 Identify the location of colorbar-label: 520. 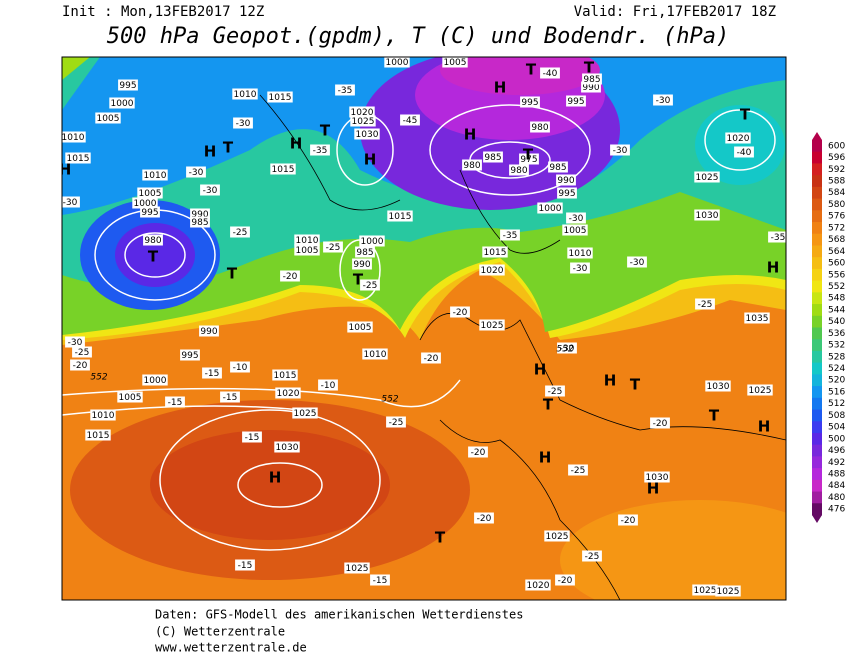
(836, 381).